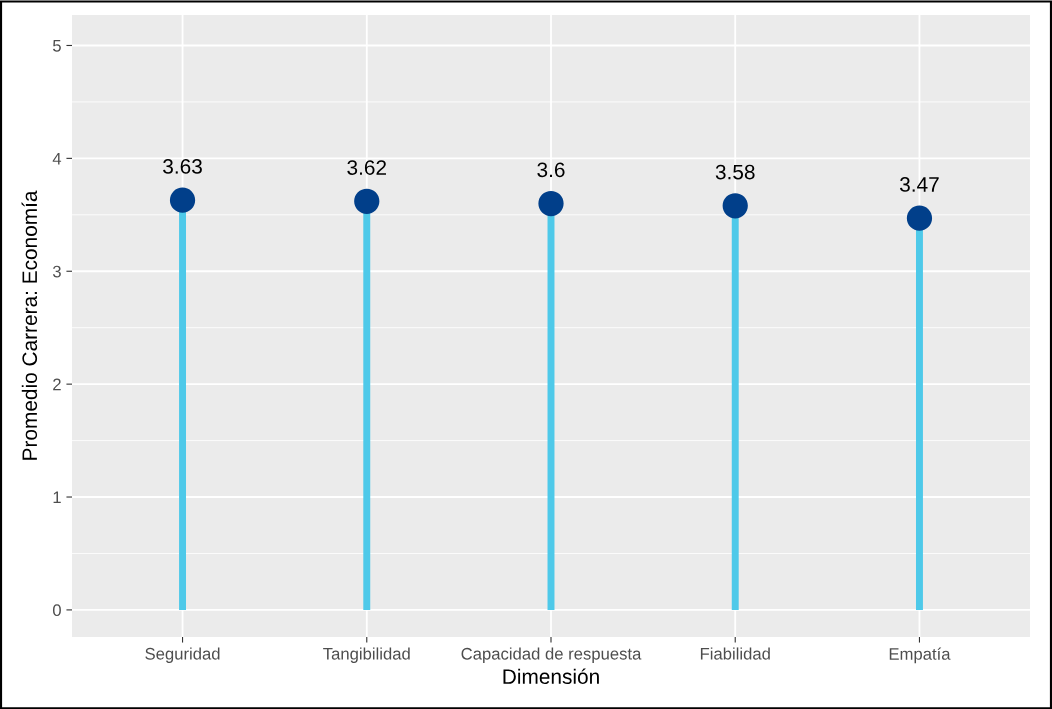  I want to click on x-tick-label: Fiabilidad, so click(735, 653).